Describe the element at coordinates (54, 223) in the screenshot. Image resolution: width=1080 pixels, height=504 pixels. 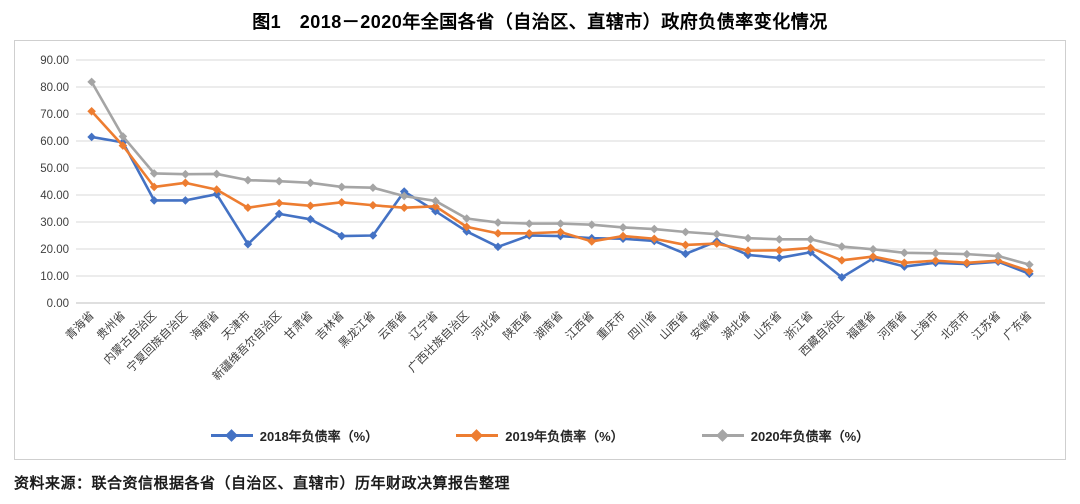
I see `y-tick-label: 30.00` at that location.